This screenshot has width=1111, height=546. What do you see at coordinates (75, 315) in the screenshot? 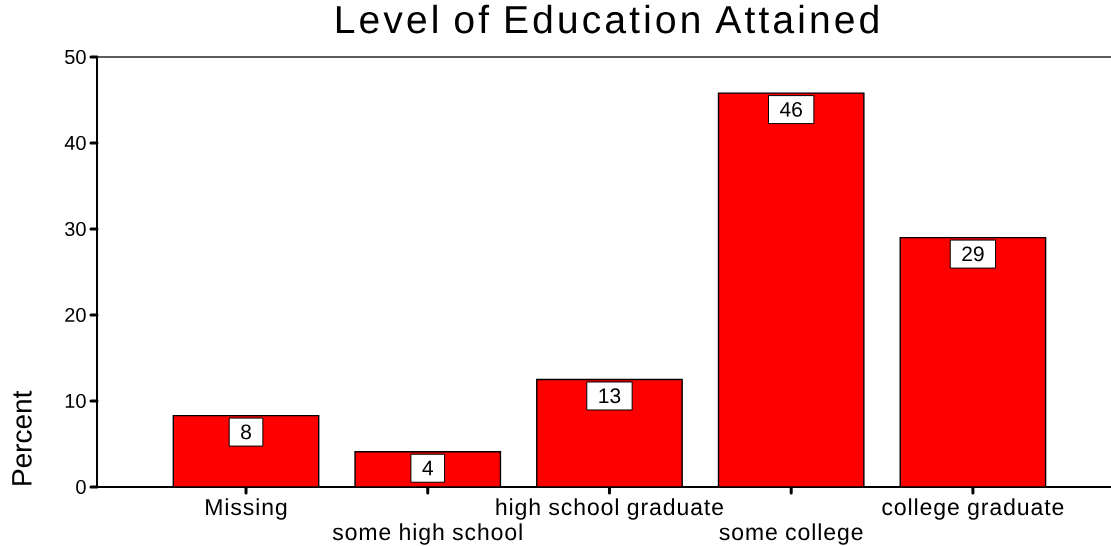
I see `y-tick-label: 20` at bounding box center [75, 315].